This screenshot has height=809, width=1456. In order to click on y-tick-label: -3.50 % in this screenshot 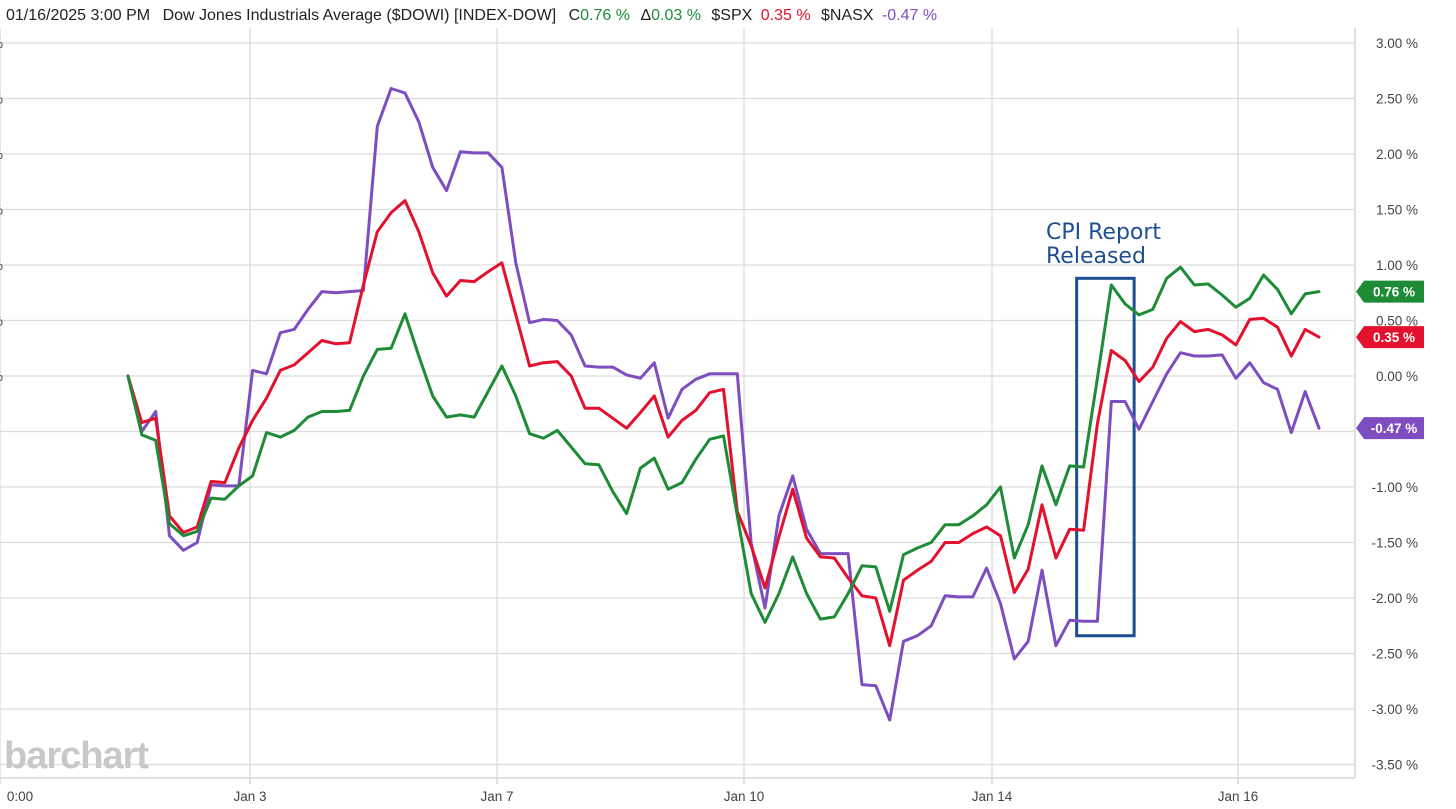, I will do `click(1394, 765)`.